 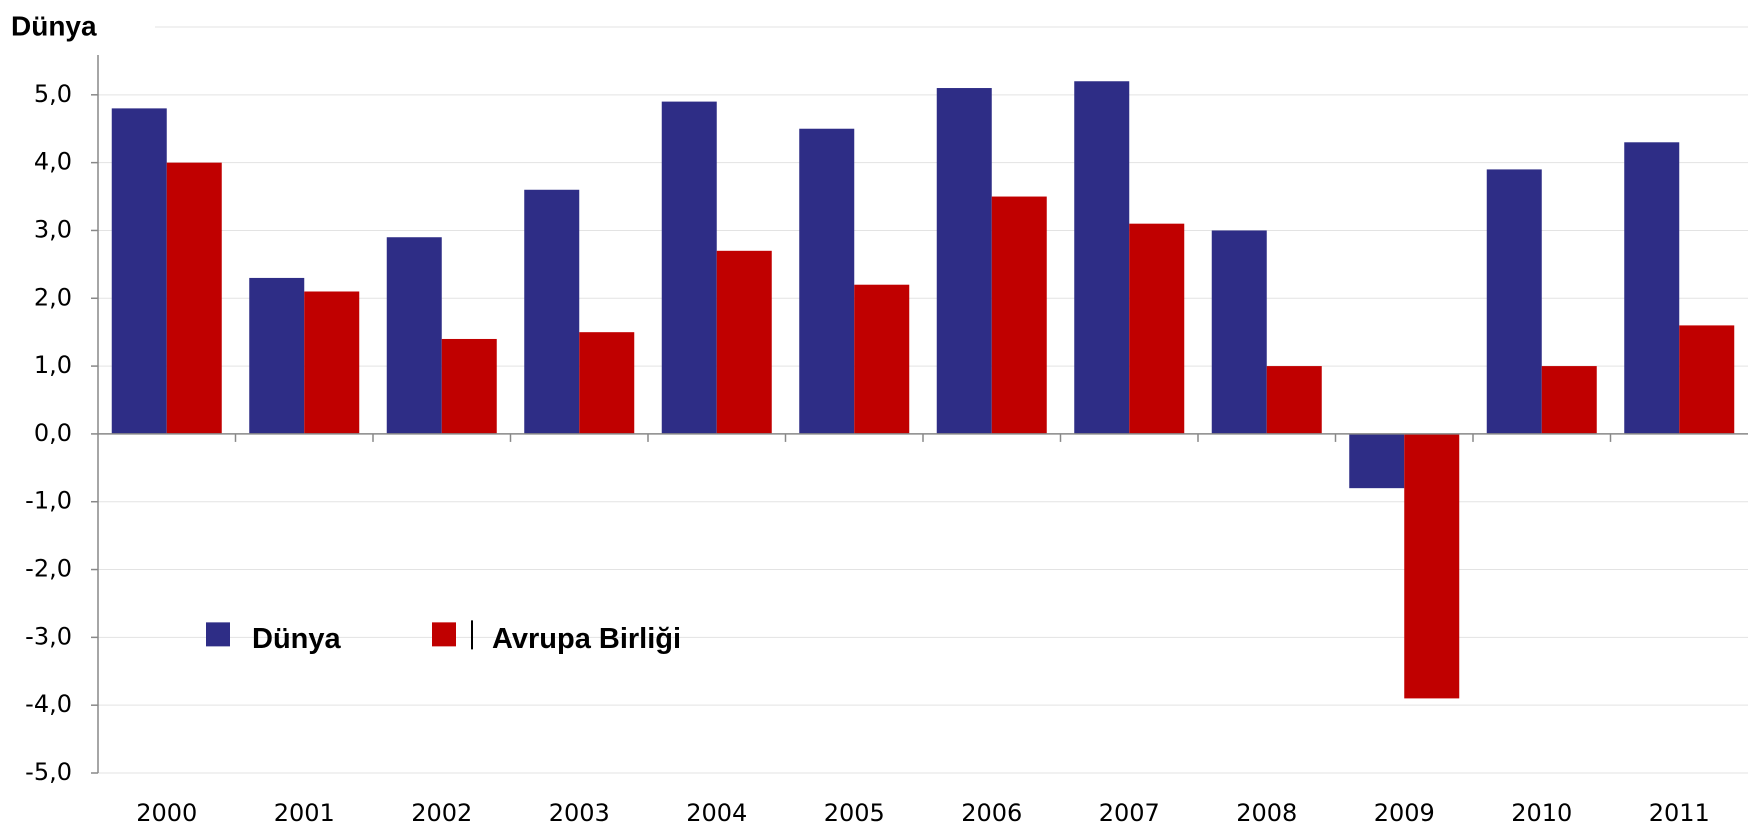 I want to click on y-tick-label: -4,0, so click(x=48, y=704).